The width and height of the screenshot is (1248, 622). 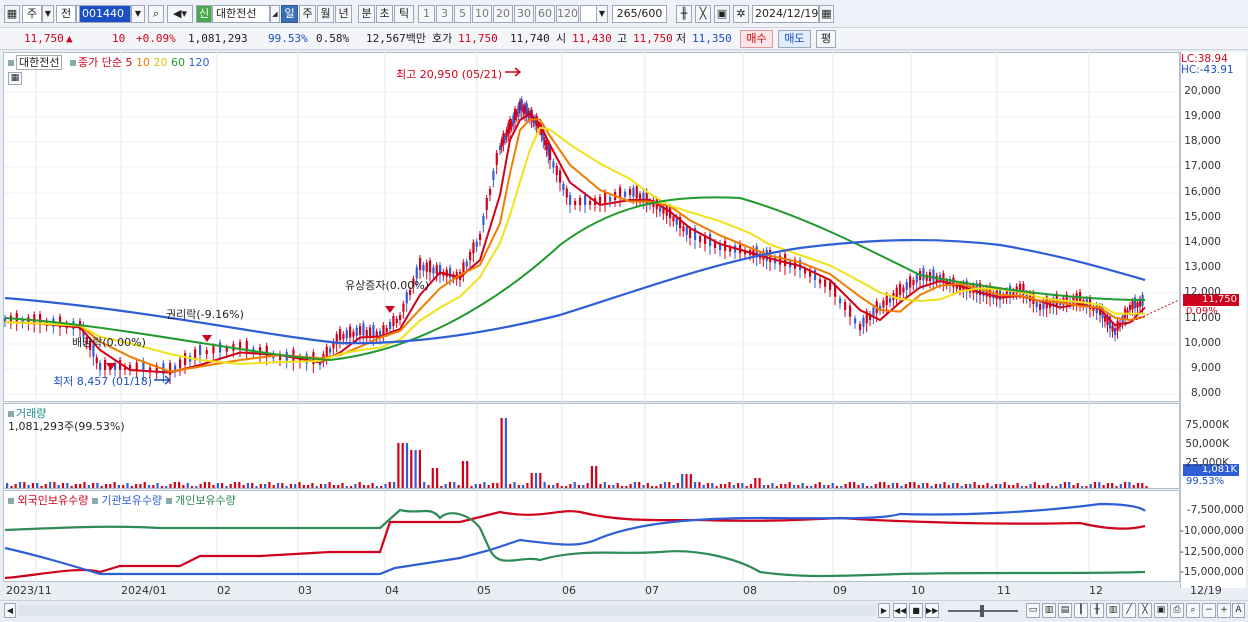 I want to click on stock-code-input: 001440, so click(x=105, y=14).